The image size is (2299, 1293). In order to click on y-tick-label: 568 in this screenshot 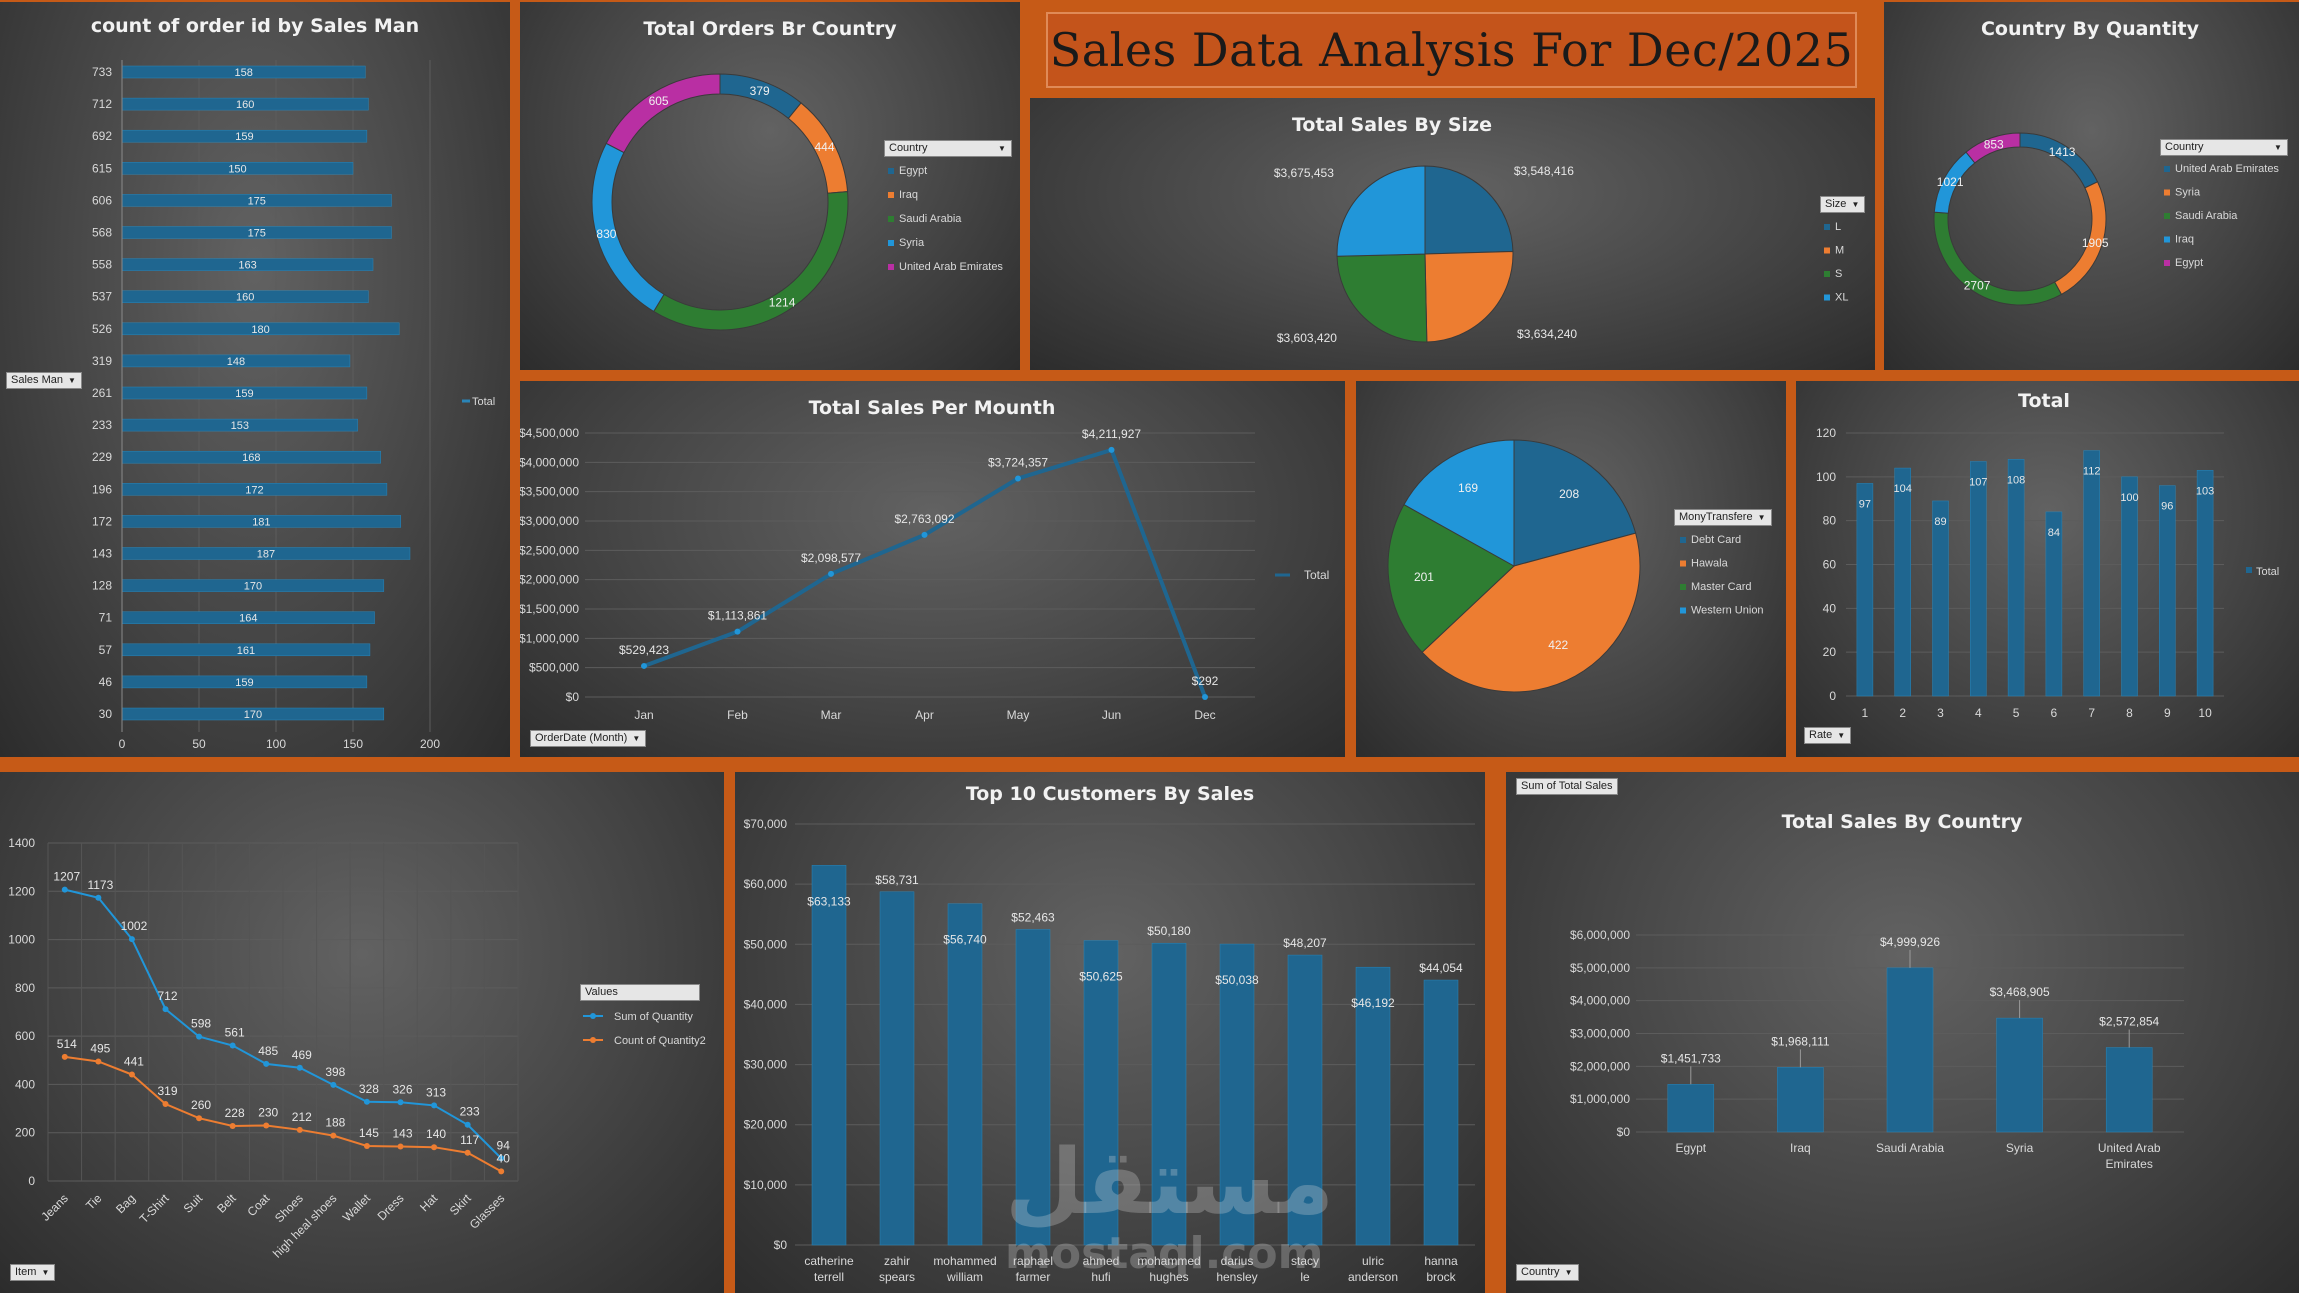, I will do `click(102, 233)`.